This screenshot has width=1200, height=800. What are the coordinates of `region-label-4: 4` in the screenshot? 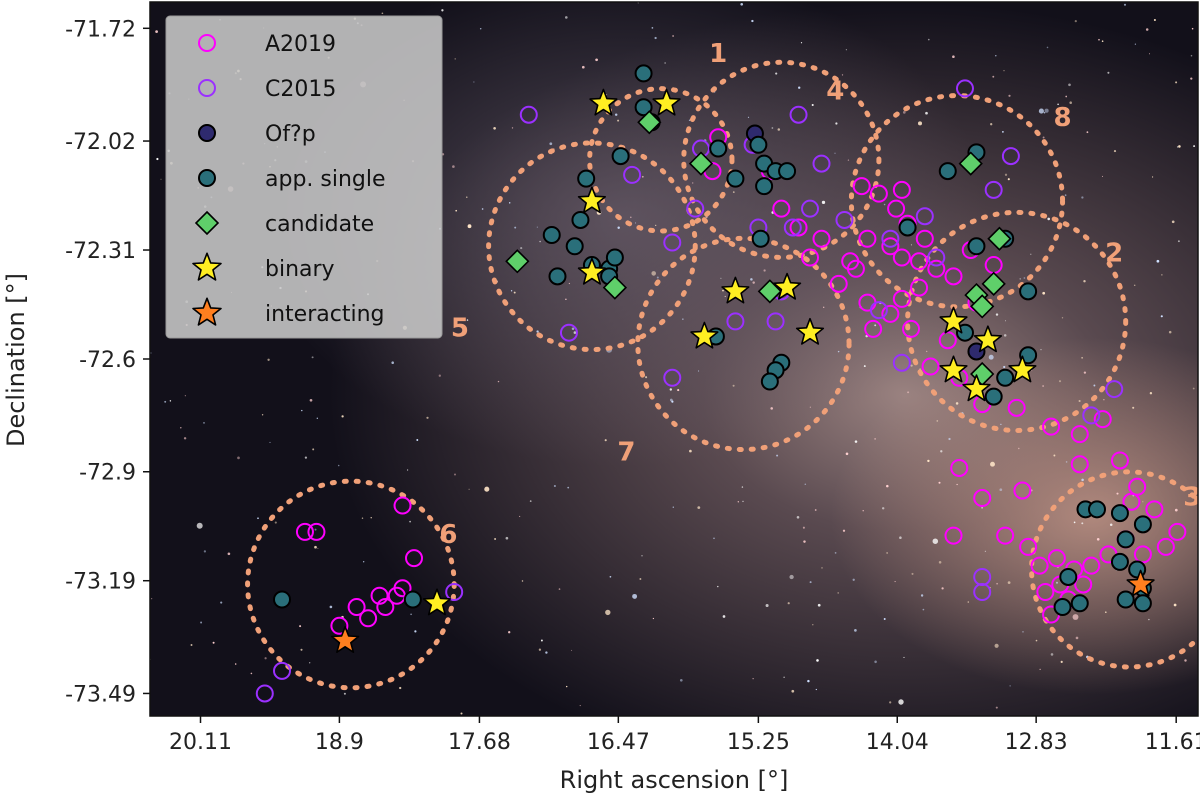 It's located at (835, 92).